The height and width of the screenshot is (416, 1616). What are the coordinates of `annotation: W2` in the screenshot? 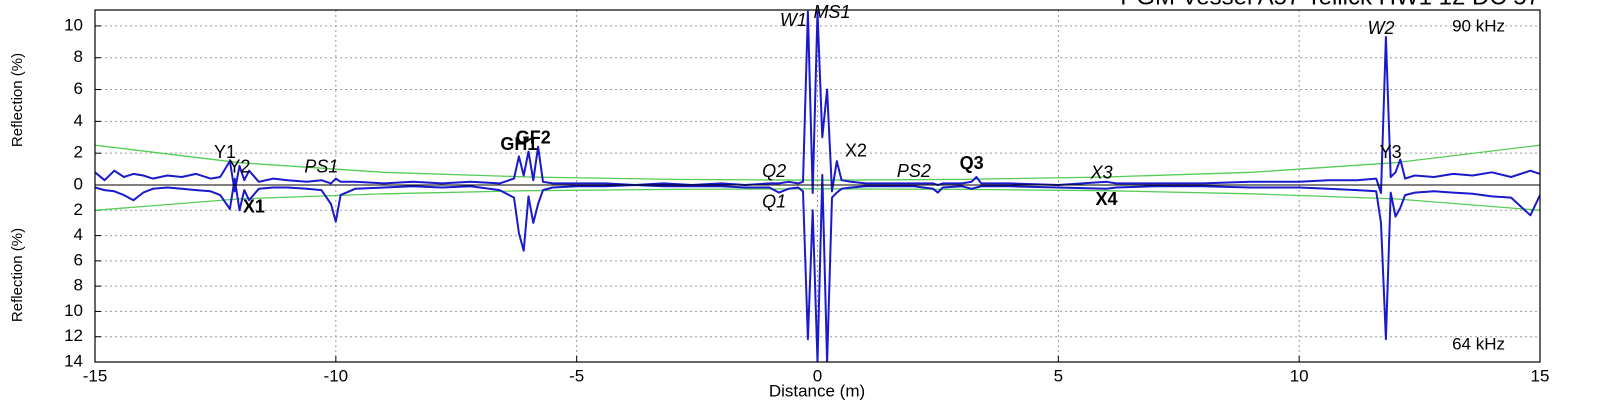 It's located at (1381, 28).